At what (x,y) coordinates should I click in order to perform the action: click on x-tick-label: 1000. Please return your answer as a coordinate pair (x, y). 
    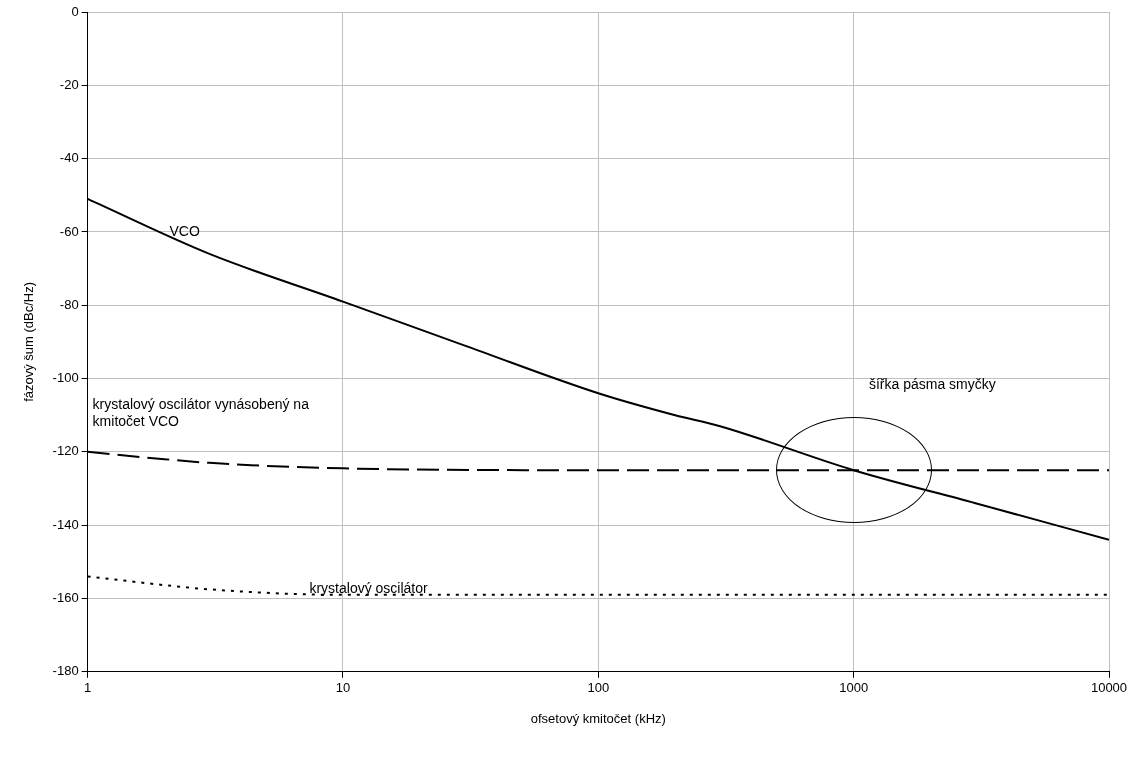
    Looking at the image, I should click on (854, 688).